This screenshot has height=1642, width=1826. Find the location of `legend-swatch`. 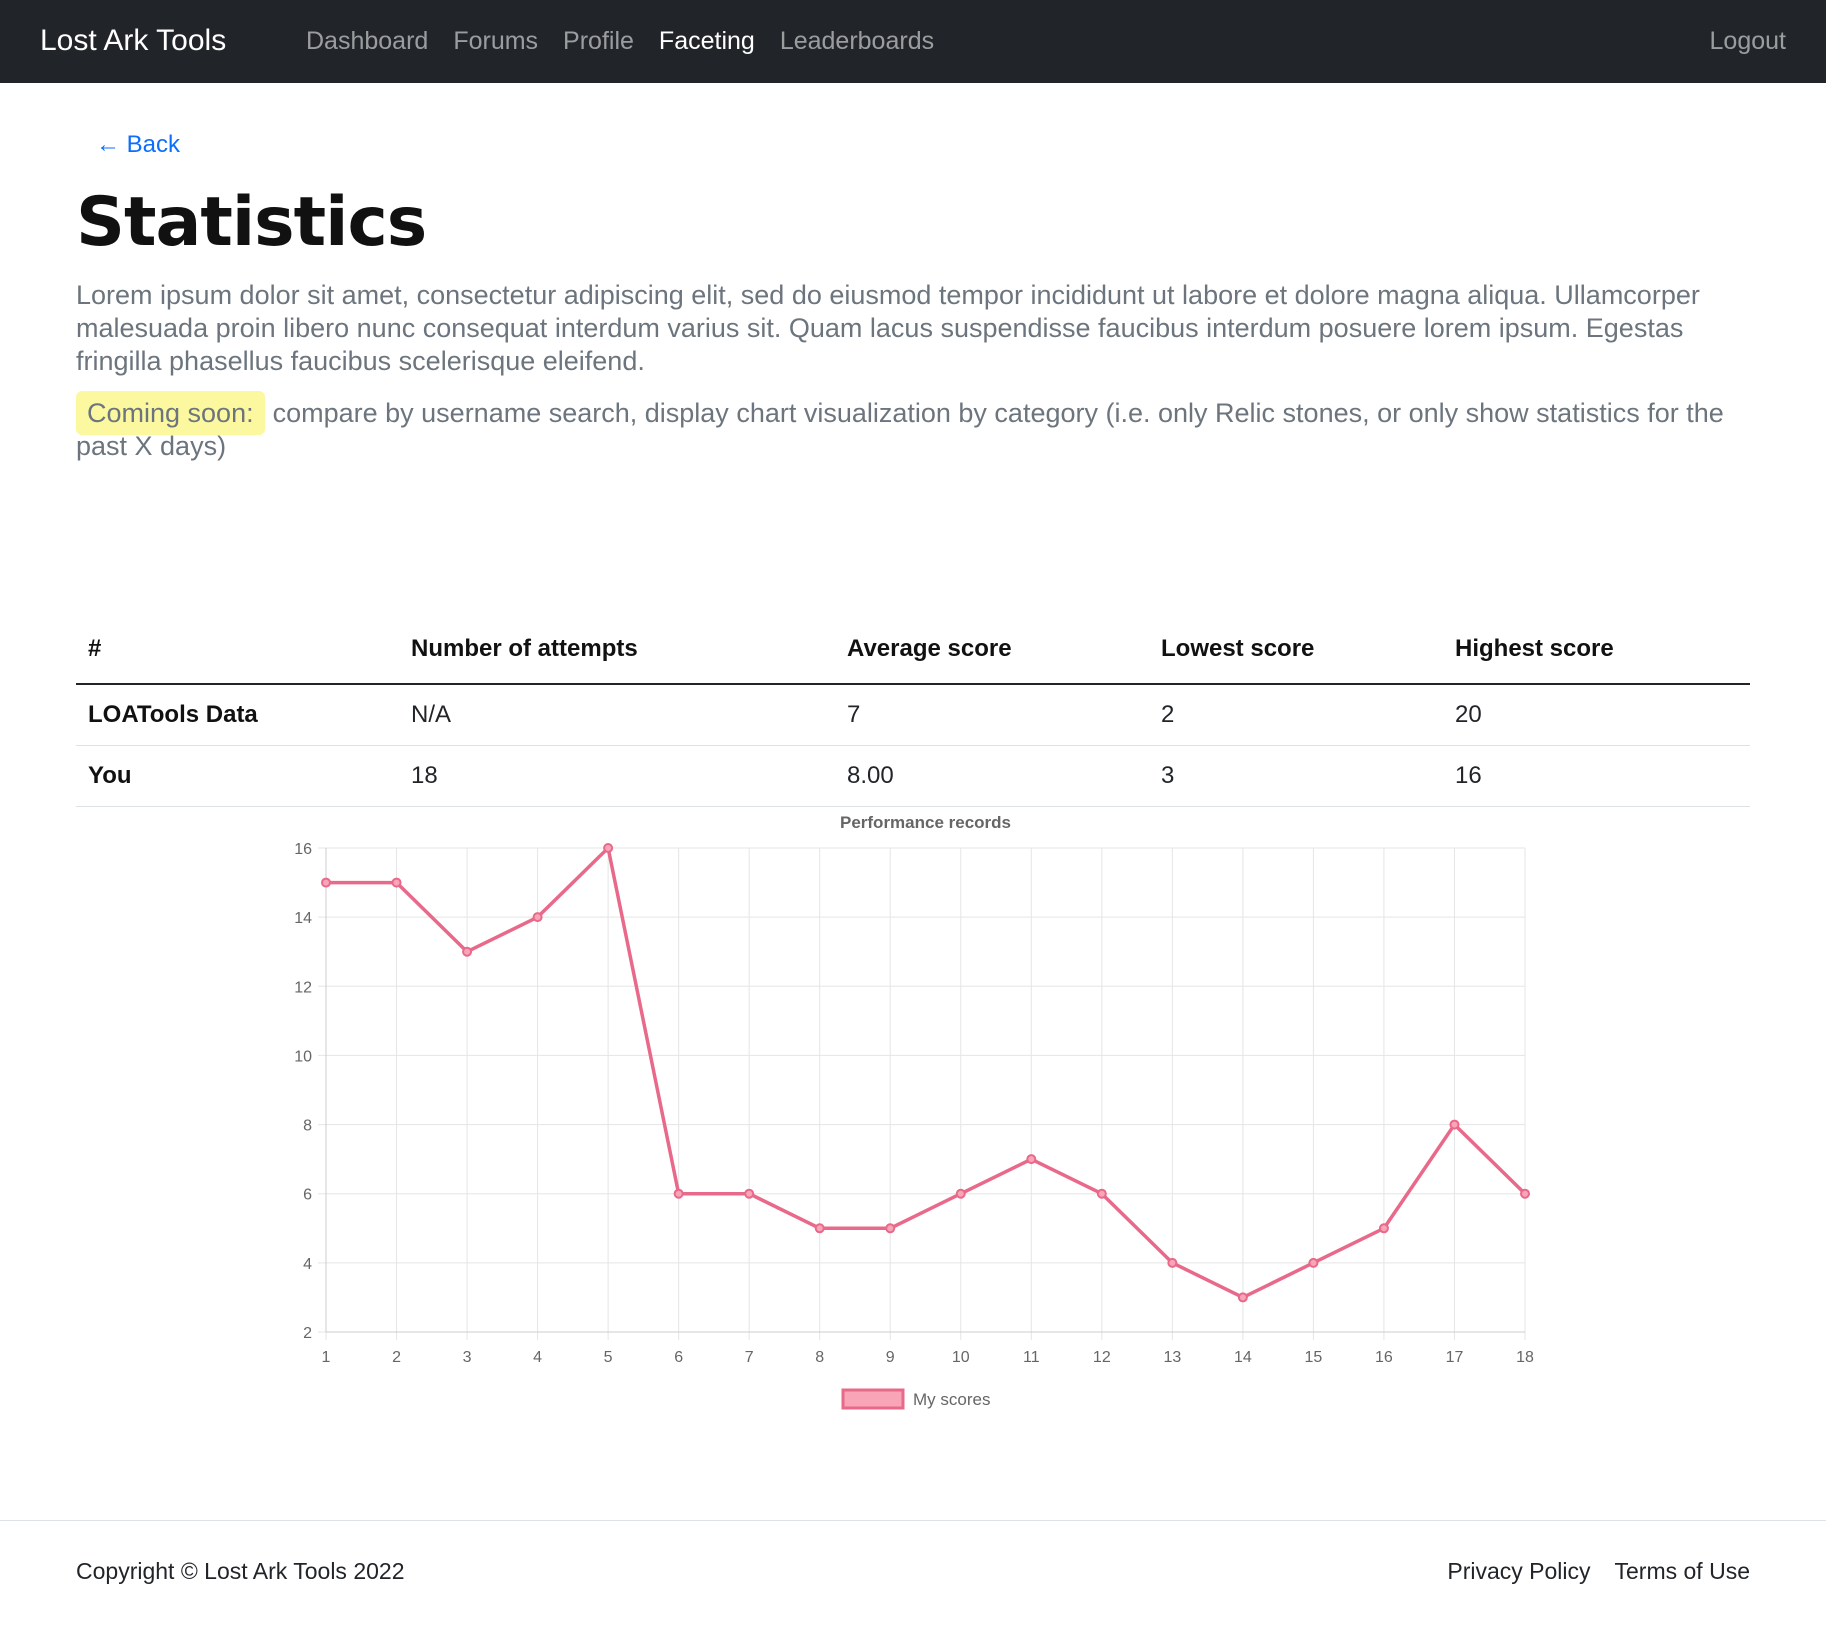

legend-swatch is located at coordinates (873, 1399).